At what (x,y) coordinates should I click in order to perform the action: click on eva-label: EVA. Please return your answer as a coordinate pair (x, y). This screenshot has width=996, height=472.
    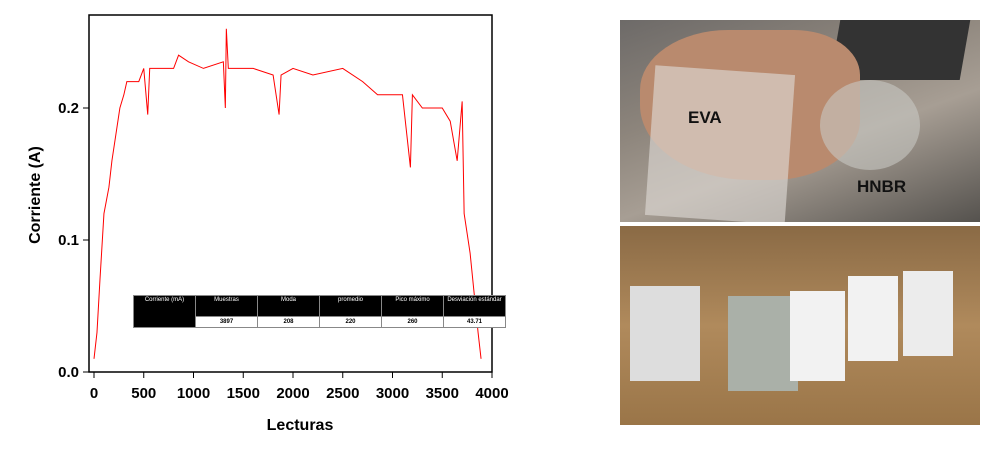
    Looking at the image, I should click on (705, 117).